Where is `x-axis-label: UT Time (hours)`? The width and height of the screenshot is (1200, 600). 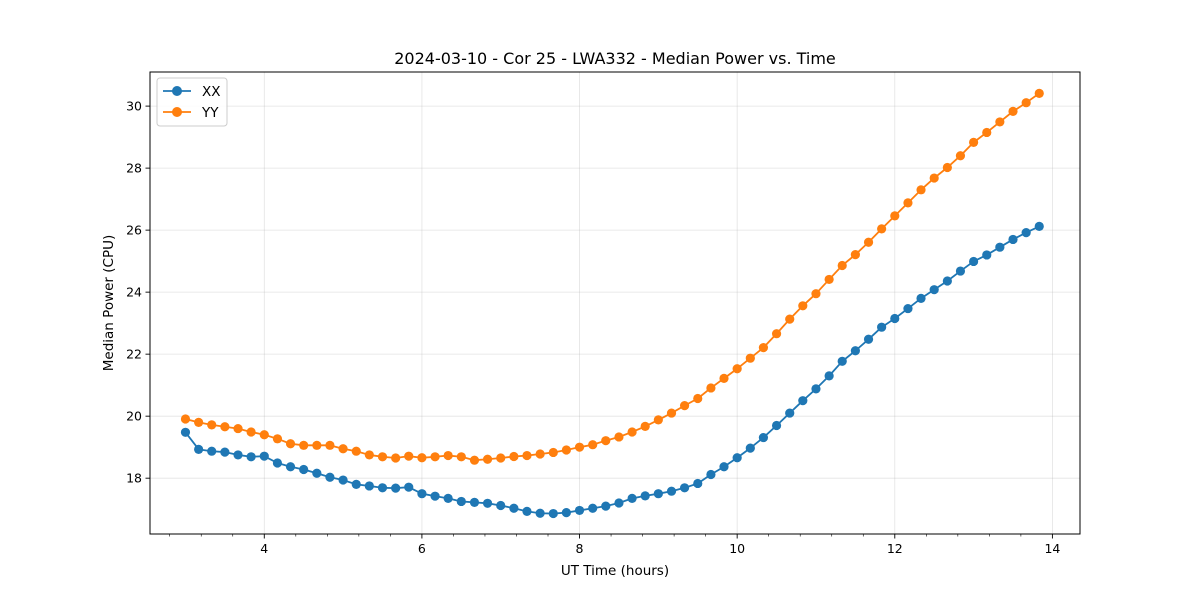
x-axis-label: UT Time (hours) is located at coordinates (615, 571).